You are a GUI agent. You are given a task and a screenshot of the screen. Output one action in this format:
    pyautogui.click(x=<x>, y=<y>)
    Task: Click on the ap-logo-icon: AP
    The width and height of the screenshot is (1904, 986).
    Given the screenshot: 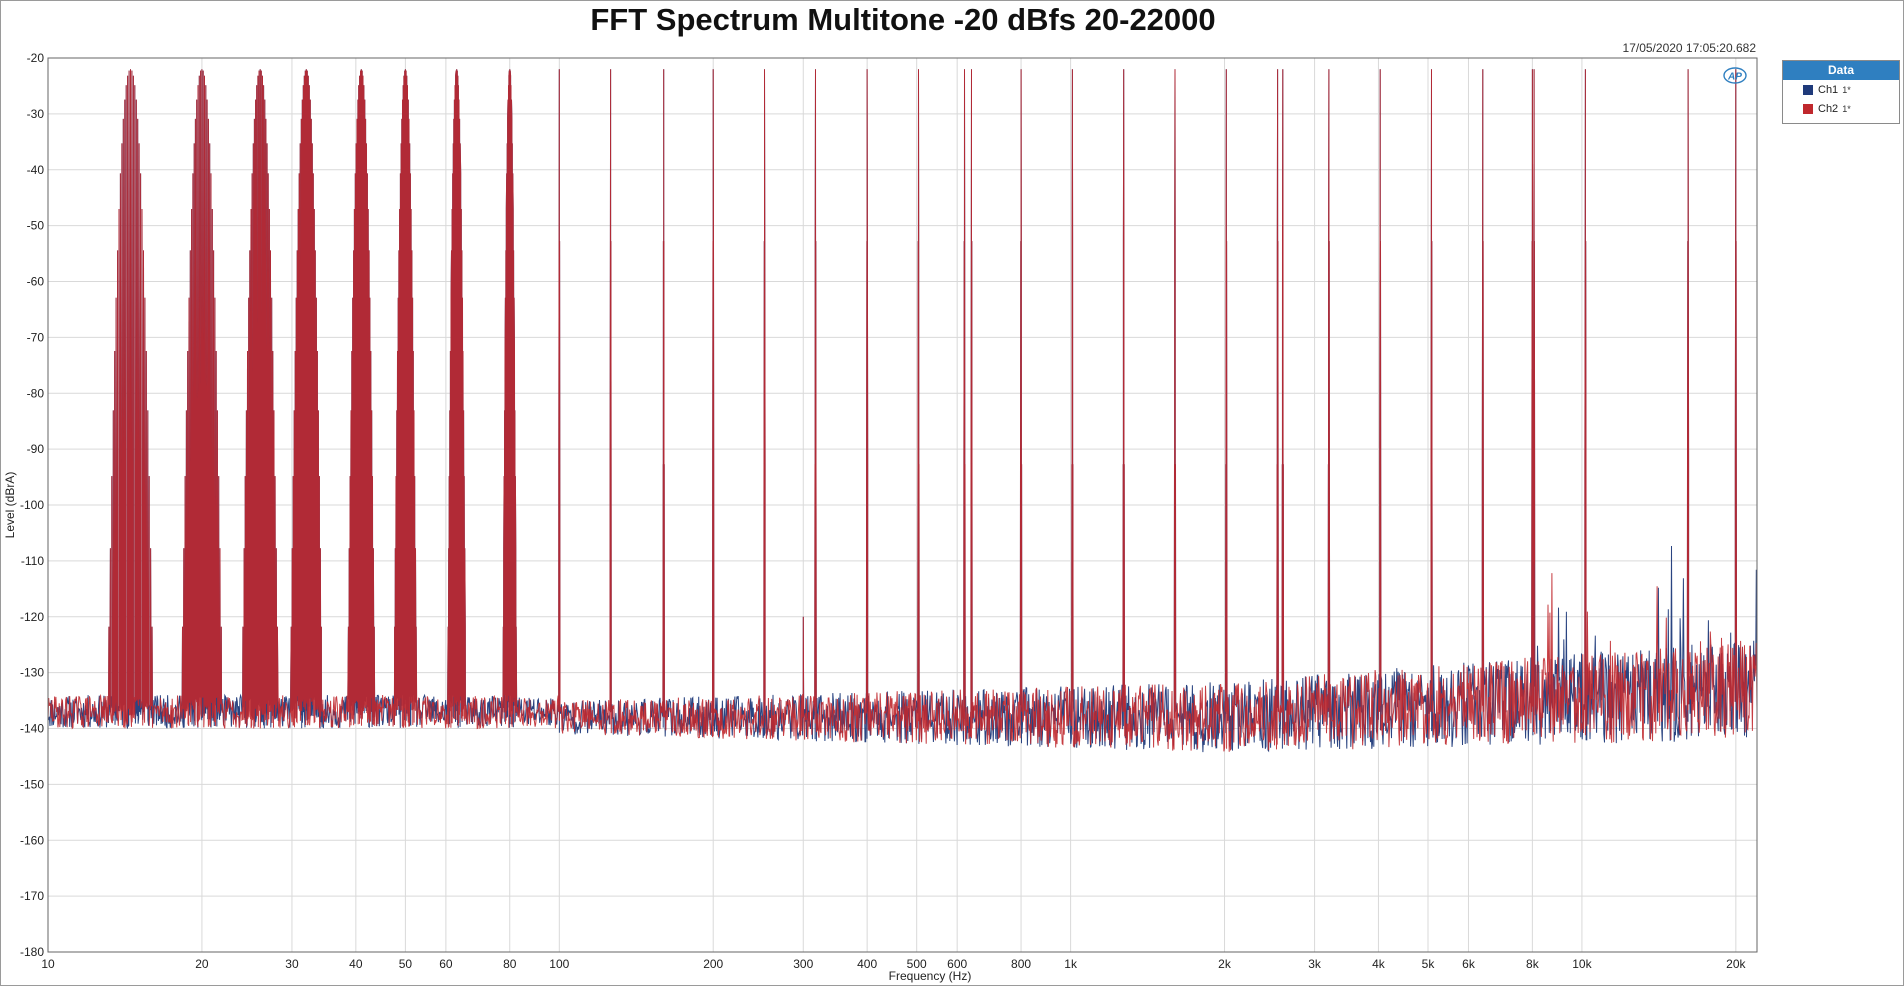 What is the action you would take?
    pyautogui.click(x=1735, y=75)
    